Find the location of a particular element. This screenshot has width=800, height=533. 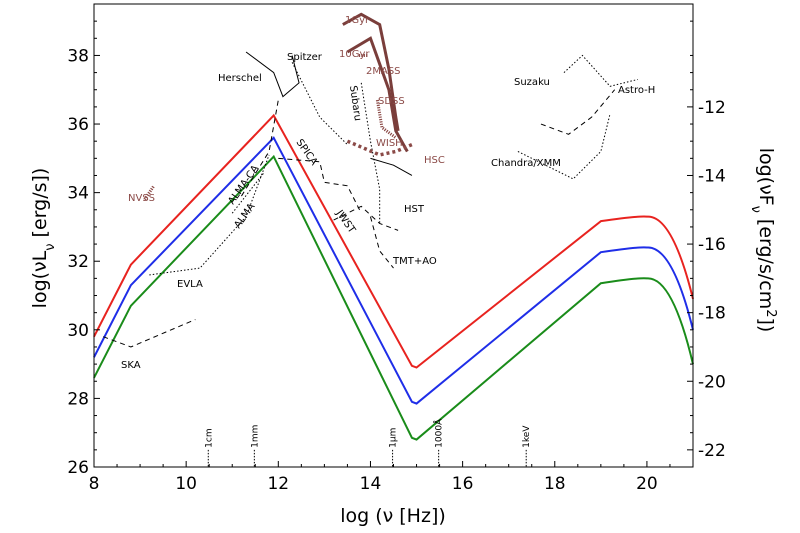

sdss-mark is located at coordinates (386, 119).